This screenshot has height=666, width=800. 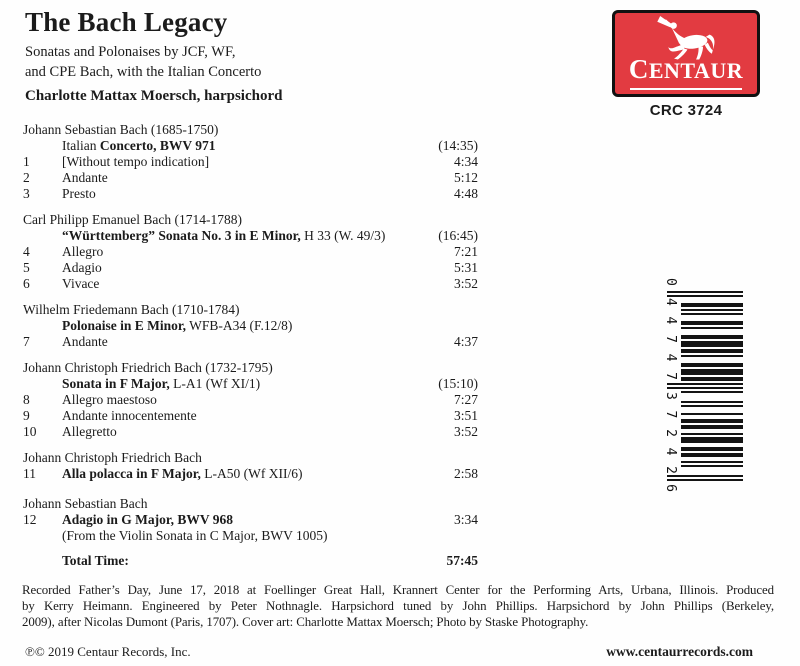 What do you see at coordinates (250, 561) in the screenshot?
I see `total-time-row: Total Time: 57:45` at bounding box center [250, 561].